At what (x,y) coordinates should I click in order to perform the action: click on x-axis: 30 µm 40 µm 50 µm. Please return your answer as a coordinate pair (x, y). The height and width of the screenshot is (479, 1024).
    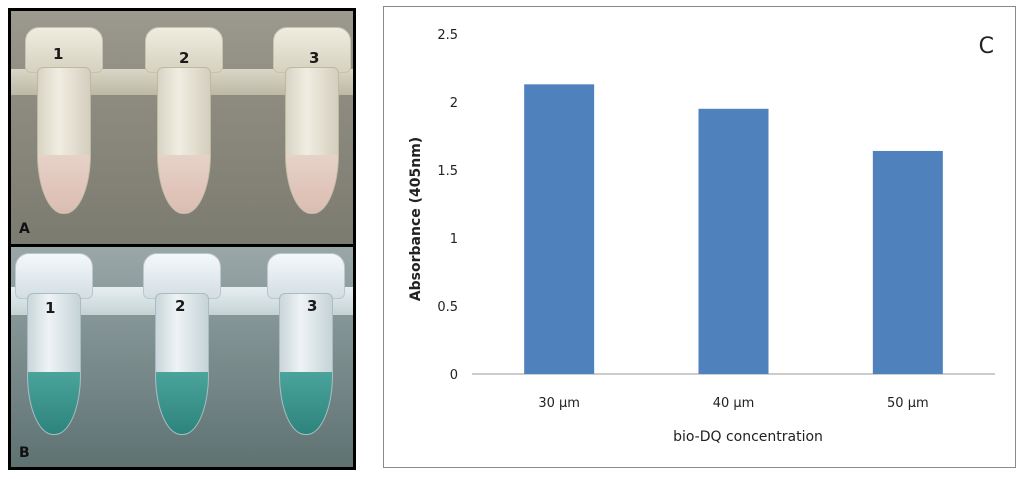
    Looking at the image, I should click on (733, 403).